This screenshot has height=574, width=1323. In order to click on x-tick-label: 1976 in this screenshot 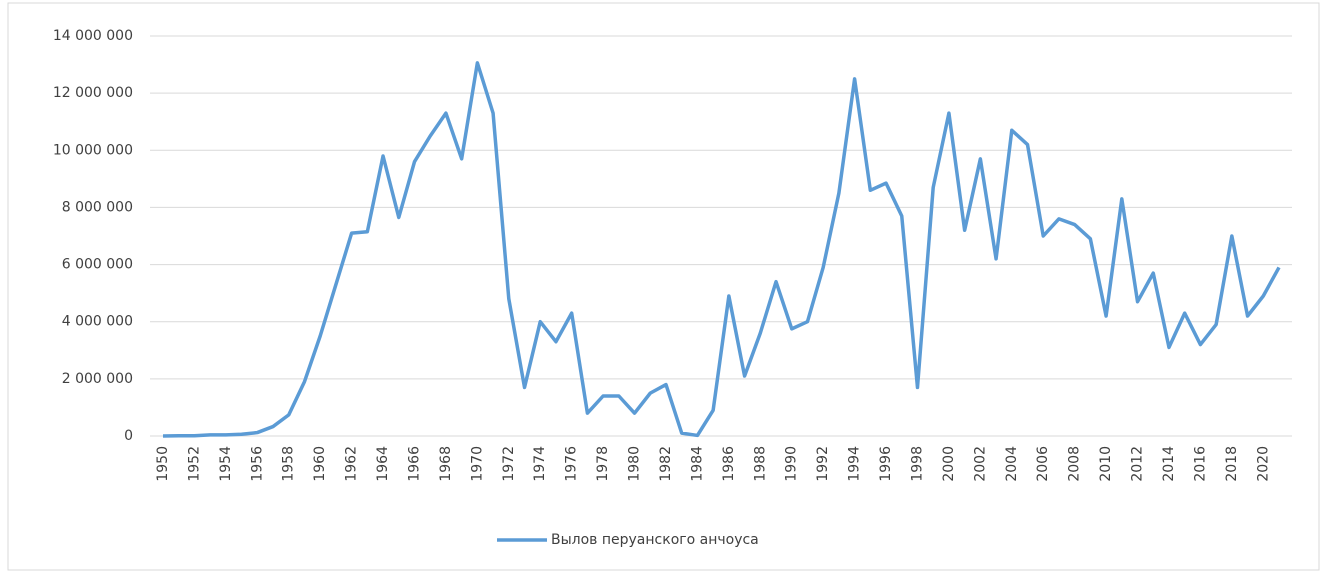, I will do `click(572, 464)`.